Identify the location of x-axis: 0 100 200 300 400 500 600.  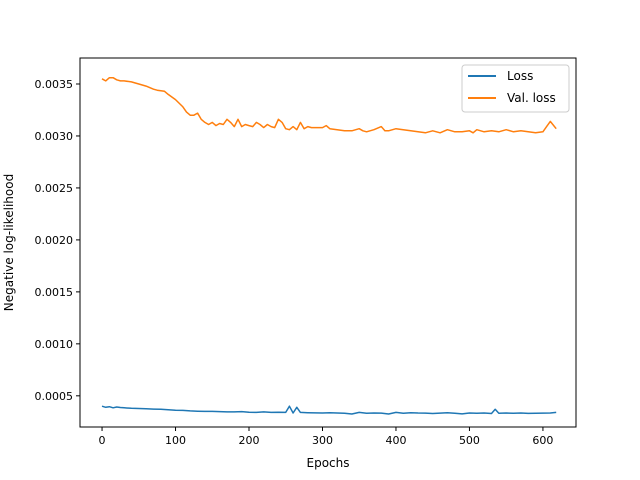
(326, 437).